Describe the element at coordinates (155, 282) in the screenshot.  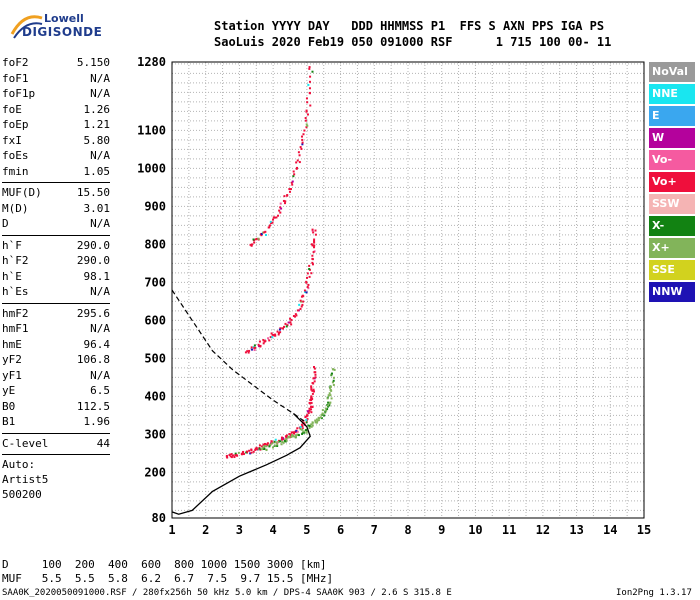
I see `y-tick-label: 700` at that location.